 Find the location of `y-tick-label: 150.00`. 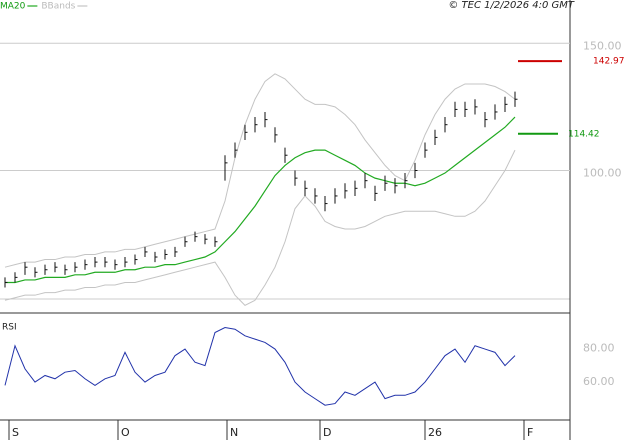

y-tick-label: 150.00 is located at coordinates (602, 45).